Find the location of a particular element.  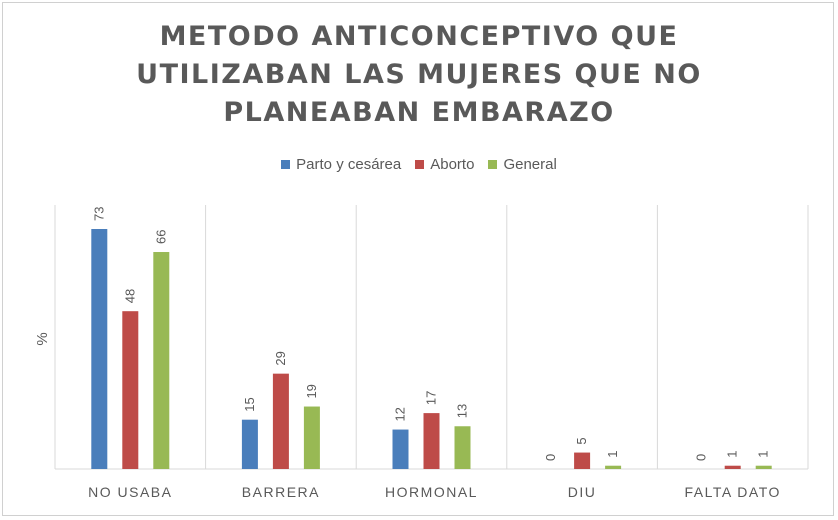

legend-swatch-aborto is located at coordinates (420, 164).